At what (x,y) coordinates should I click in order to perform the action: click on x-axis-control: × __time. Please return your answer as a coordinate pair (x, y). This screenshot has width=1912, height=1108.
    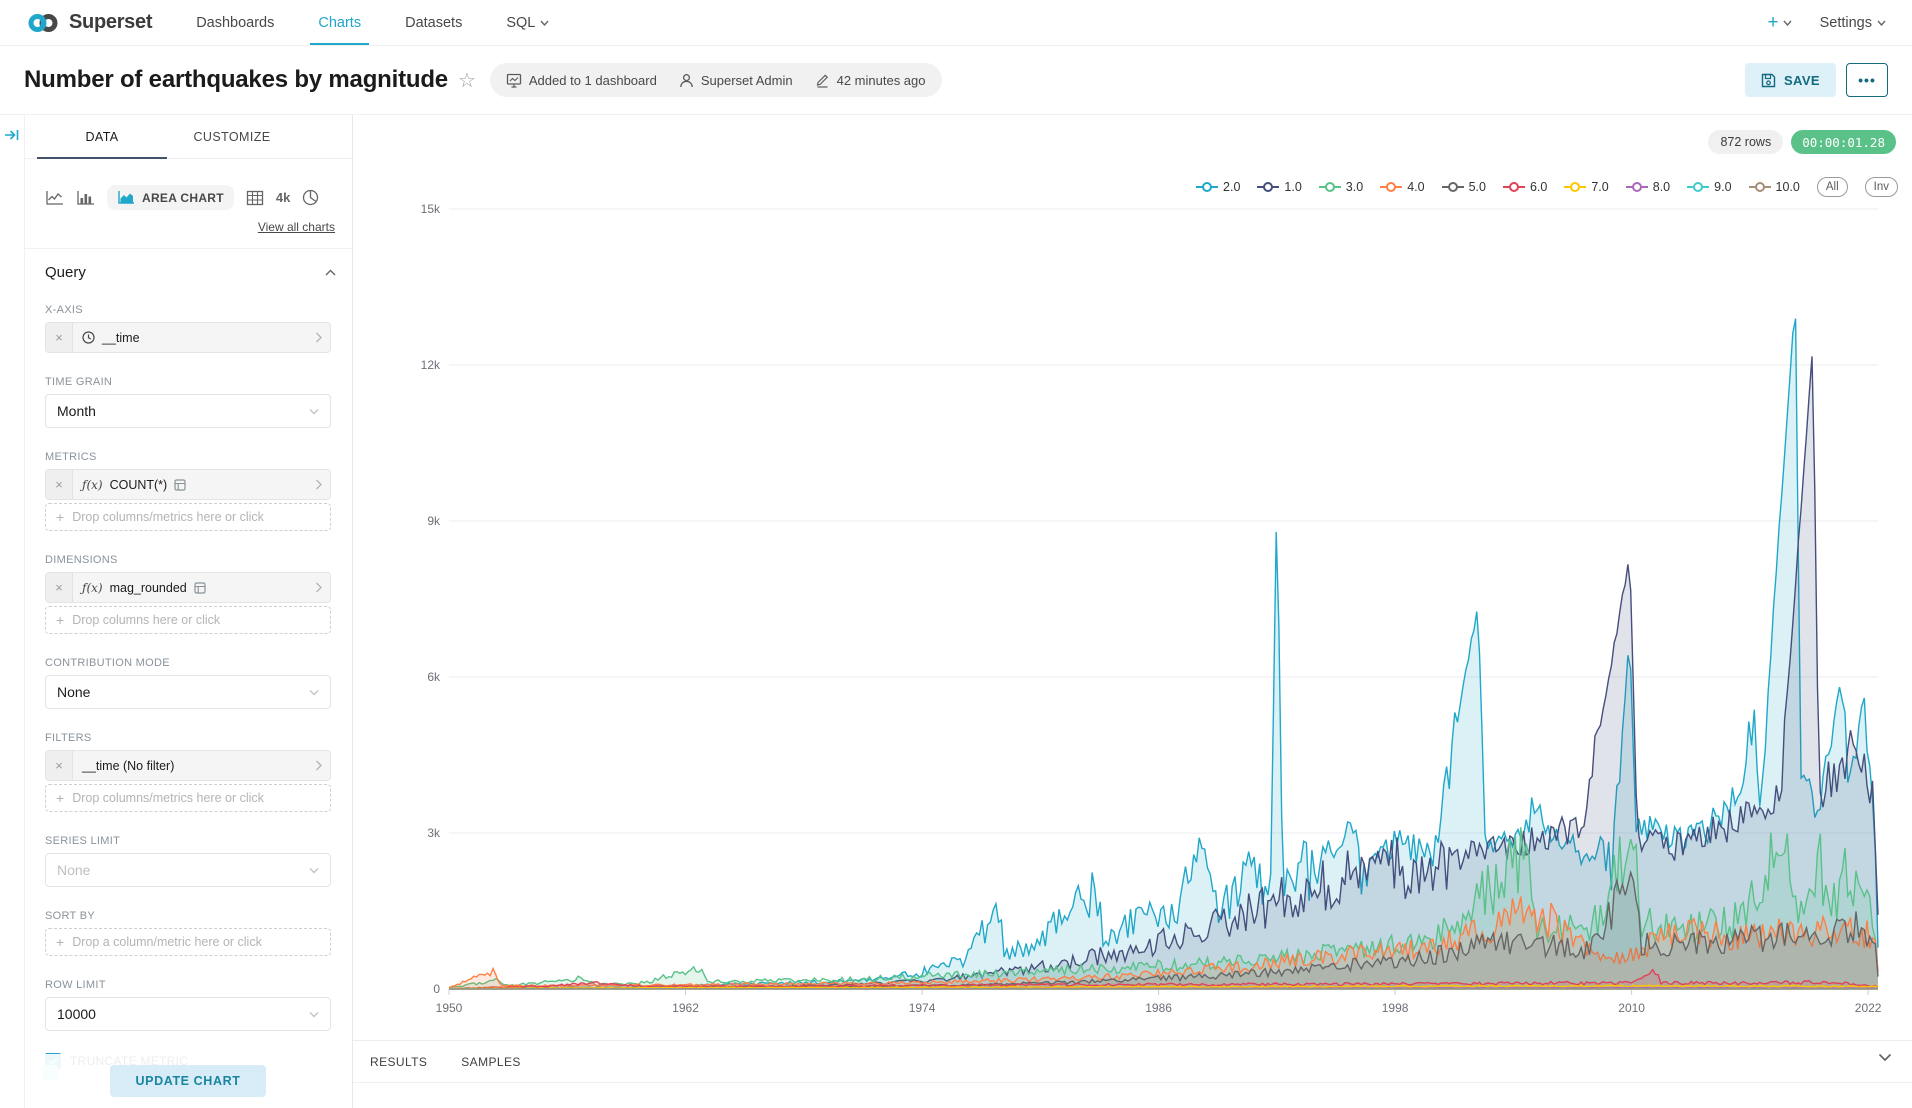
    Looking at the image, I should click on (188, 337).